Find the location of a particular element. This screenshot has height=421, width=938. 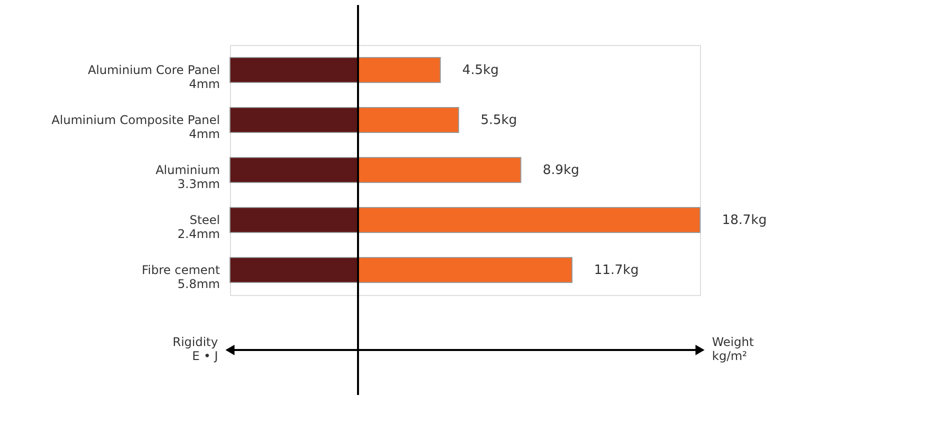

data-label: 11.7kg is located at coordinates (616, 270).